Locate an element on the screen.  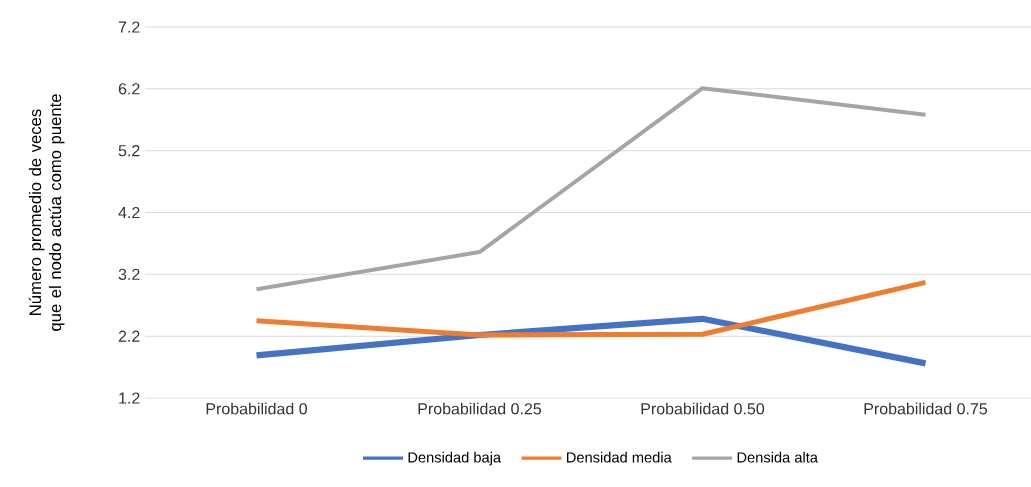
x-tick-label: Probabilidad 0.25 is located at coordinates (480, 408).